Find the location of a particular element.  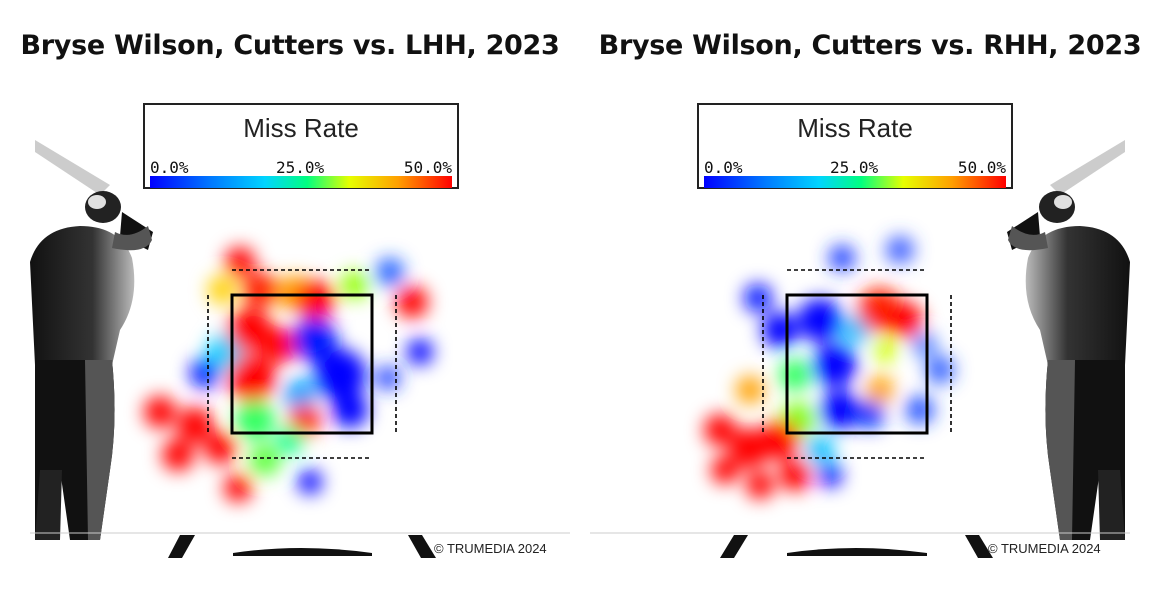

chart-title: Bryse Wilson, Cutters vs. LHH, 2023 is located at coordinates (290, 45).